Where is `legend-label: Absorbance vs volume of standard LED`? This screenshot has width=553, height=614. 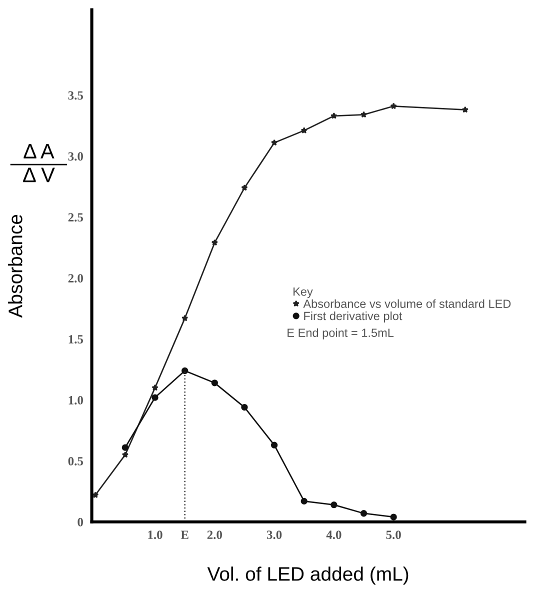
legend-label: Absorbance vs volume of standard LED is located at coordinates (407, 303).